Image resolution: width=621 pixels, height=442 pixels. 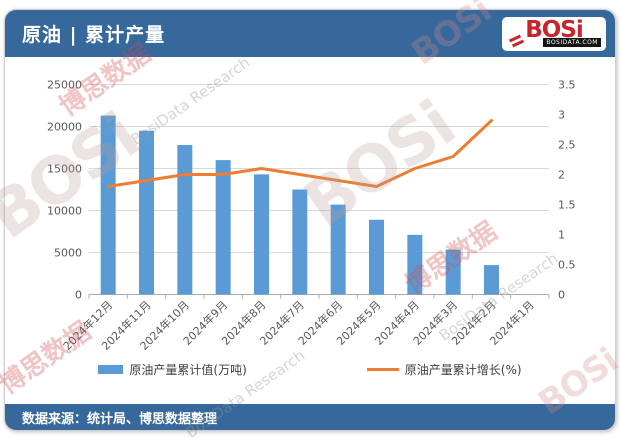 I want to click on right-axis-tick: 3.5, so click(x=567, y=85).